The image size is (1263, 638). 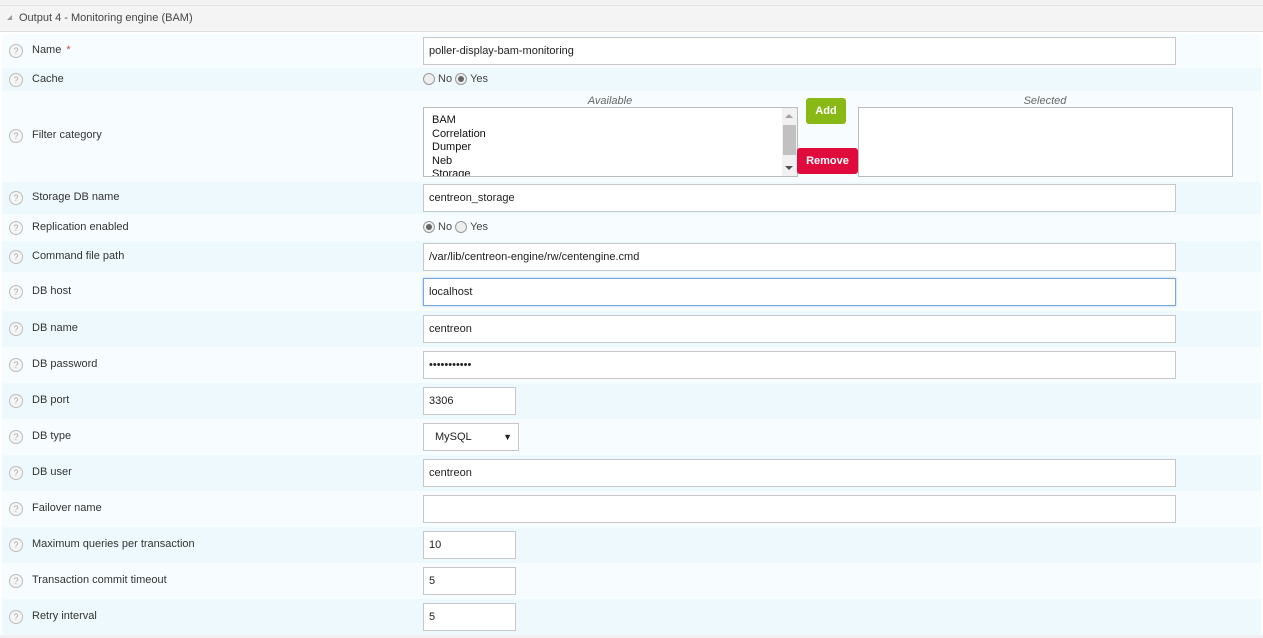 I want to click on selected-list, so click(x=1045, y=142).